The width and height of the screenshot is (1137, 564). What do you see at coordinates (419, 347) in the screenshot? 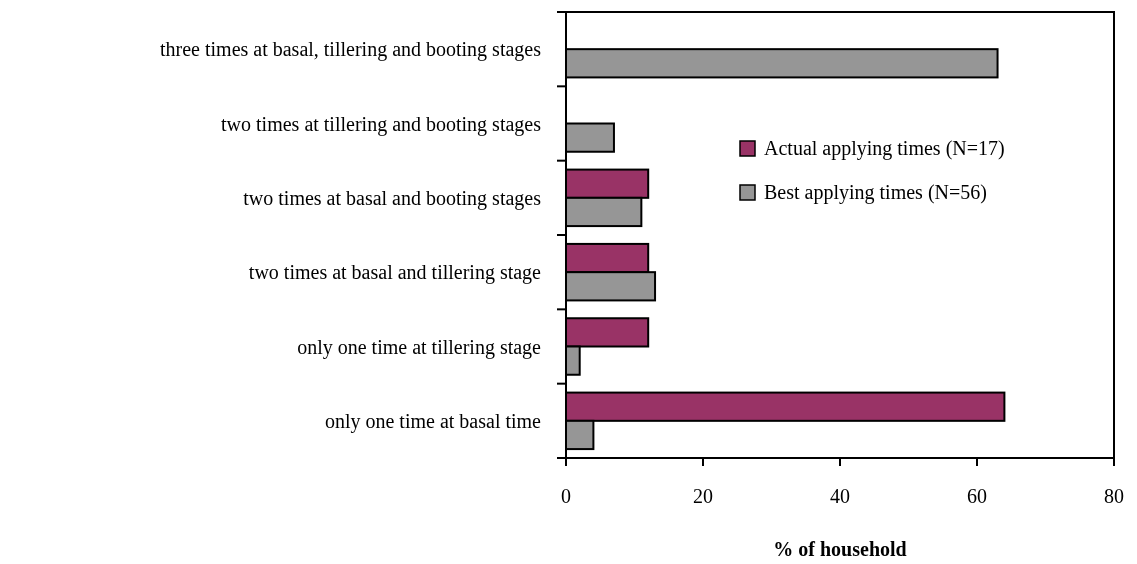
I see `y-tick-label: only one time at tillering stage` at bounding box center [419, 347].